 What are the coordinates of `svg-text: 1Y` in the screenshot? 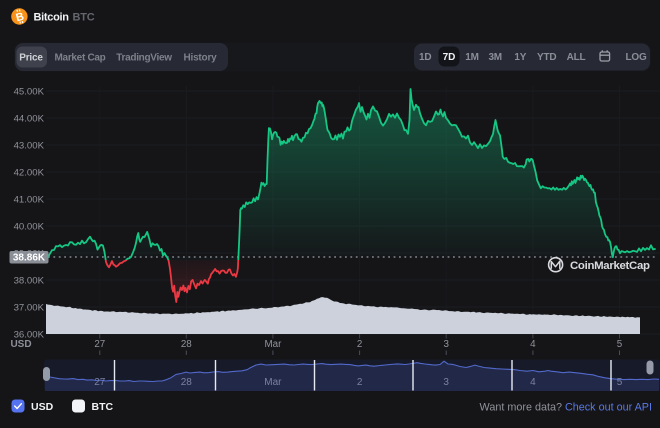 It's located at (520, 57).